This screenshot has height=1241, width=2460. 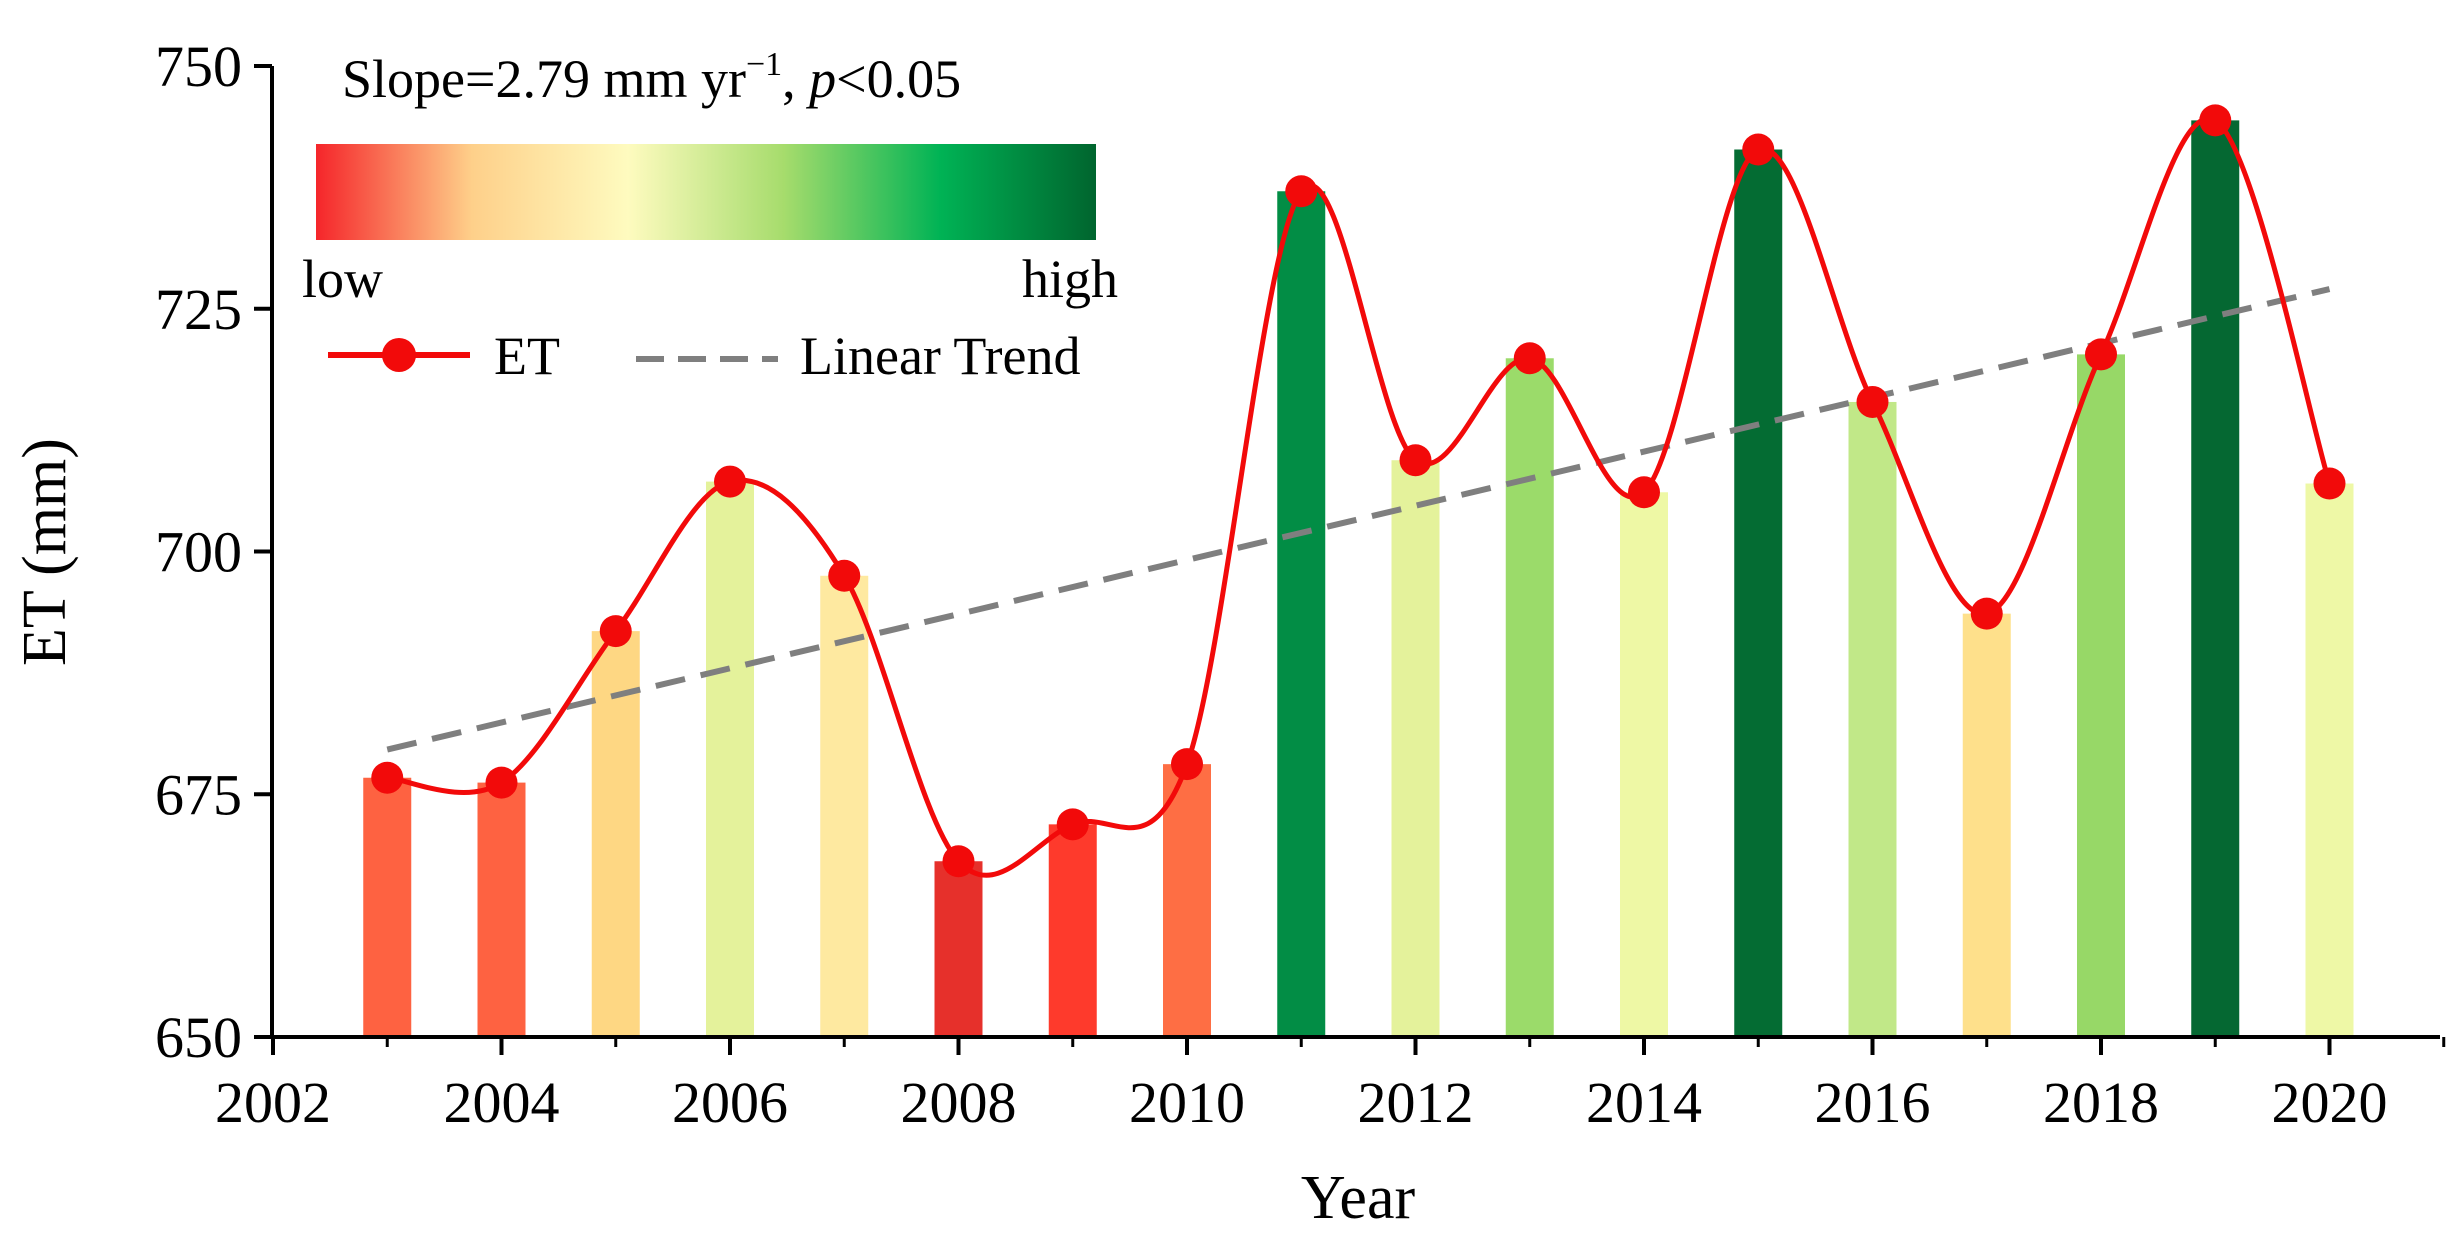 I want to click on y-tick-label-675: 675, so click(x=198, y=794).